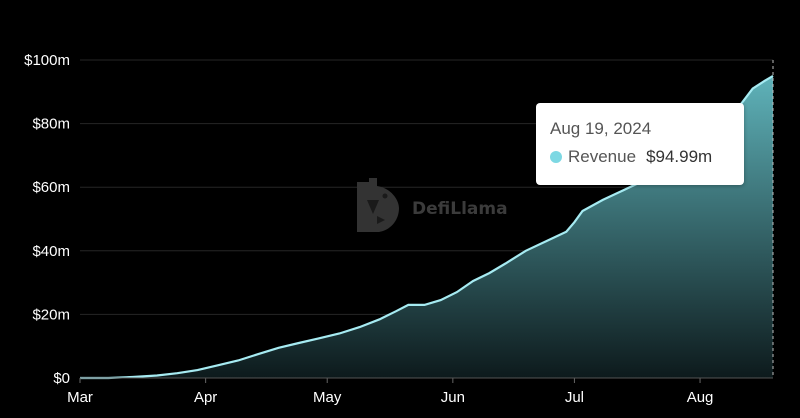 This screenshot has width=800, height=418. Describe the element at coordinates (602, 156) in the screenshot. I see `tooltip-series-label: Revenue` at that location.